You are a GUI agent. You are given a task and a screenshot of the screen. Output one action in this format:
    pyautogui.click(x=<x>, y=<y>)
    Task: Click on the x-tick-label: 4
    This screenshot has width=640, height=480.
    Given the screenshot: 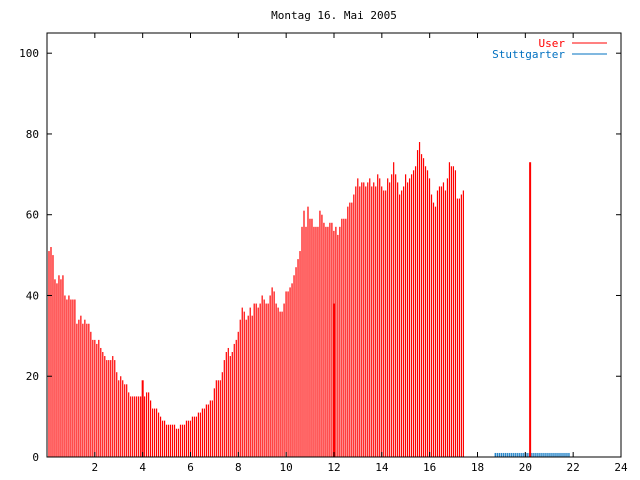 What is the action you would take?
    pyautogui.click(x=142, y=467)
    